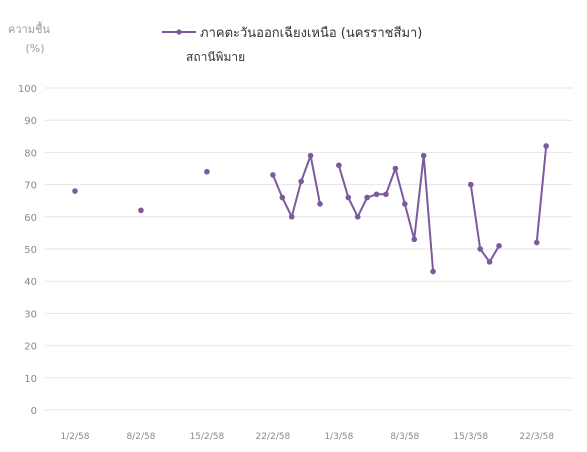 The width and height of the screenshot is (587, 452). I want to click on y-tick-label-30: 30, so click(30, 314).